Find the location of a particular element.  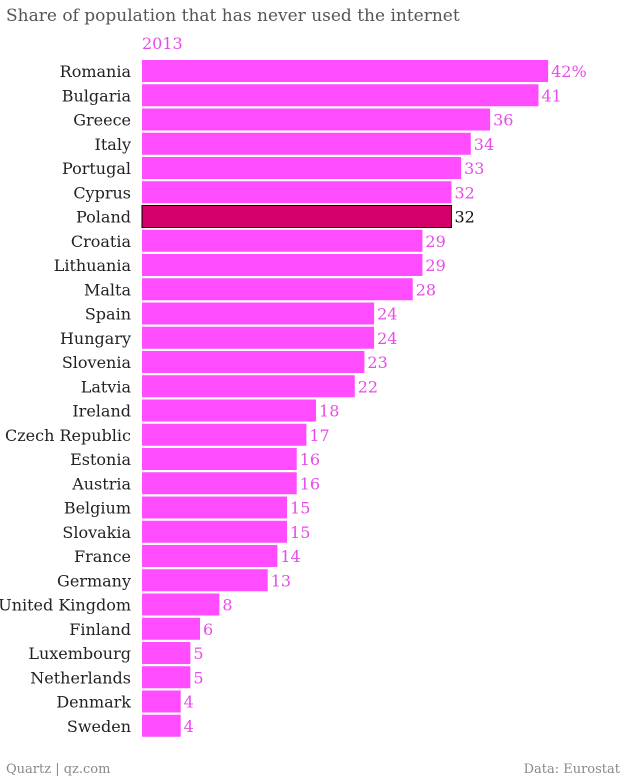

series-label: 2013 is located at coordinates (162, 43).